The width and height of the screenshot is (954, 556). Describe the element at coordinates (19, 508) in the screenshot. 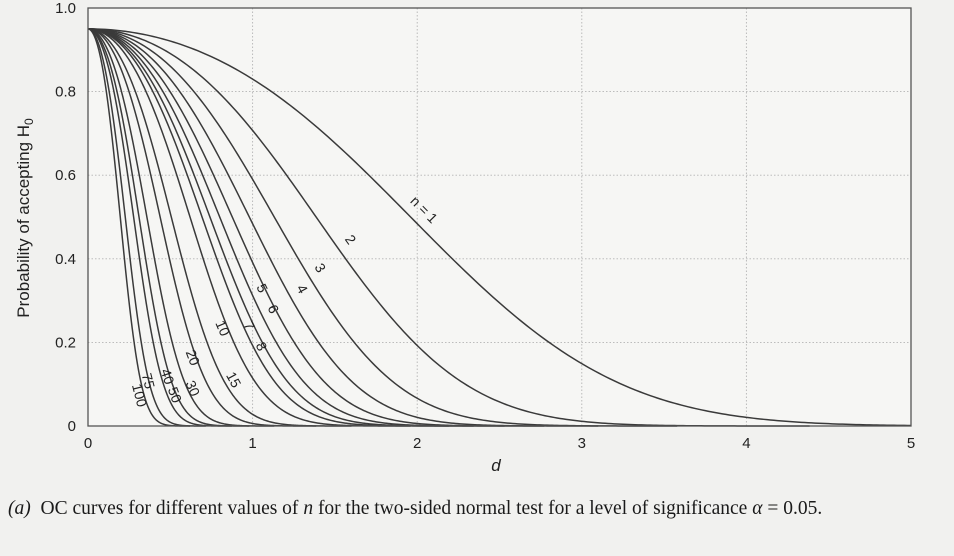

I see `caption-part: (a)` at that location.